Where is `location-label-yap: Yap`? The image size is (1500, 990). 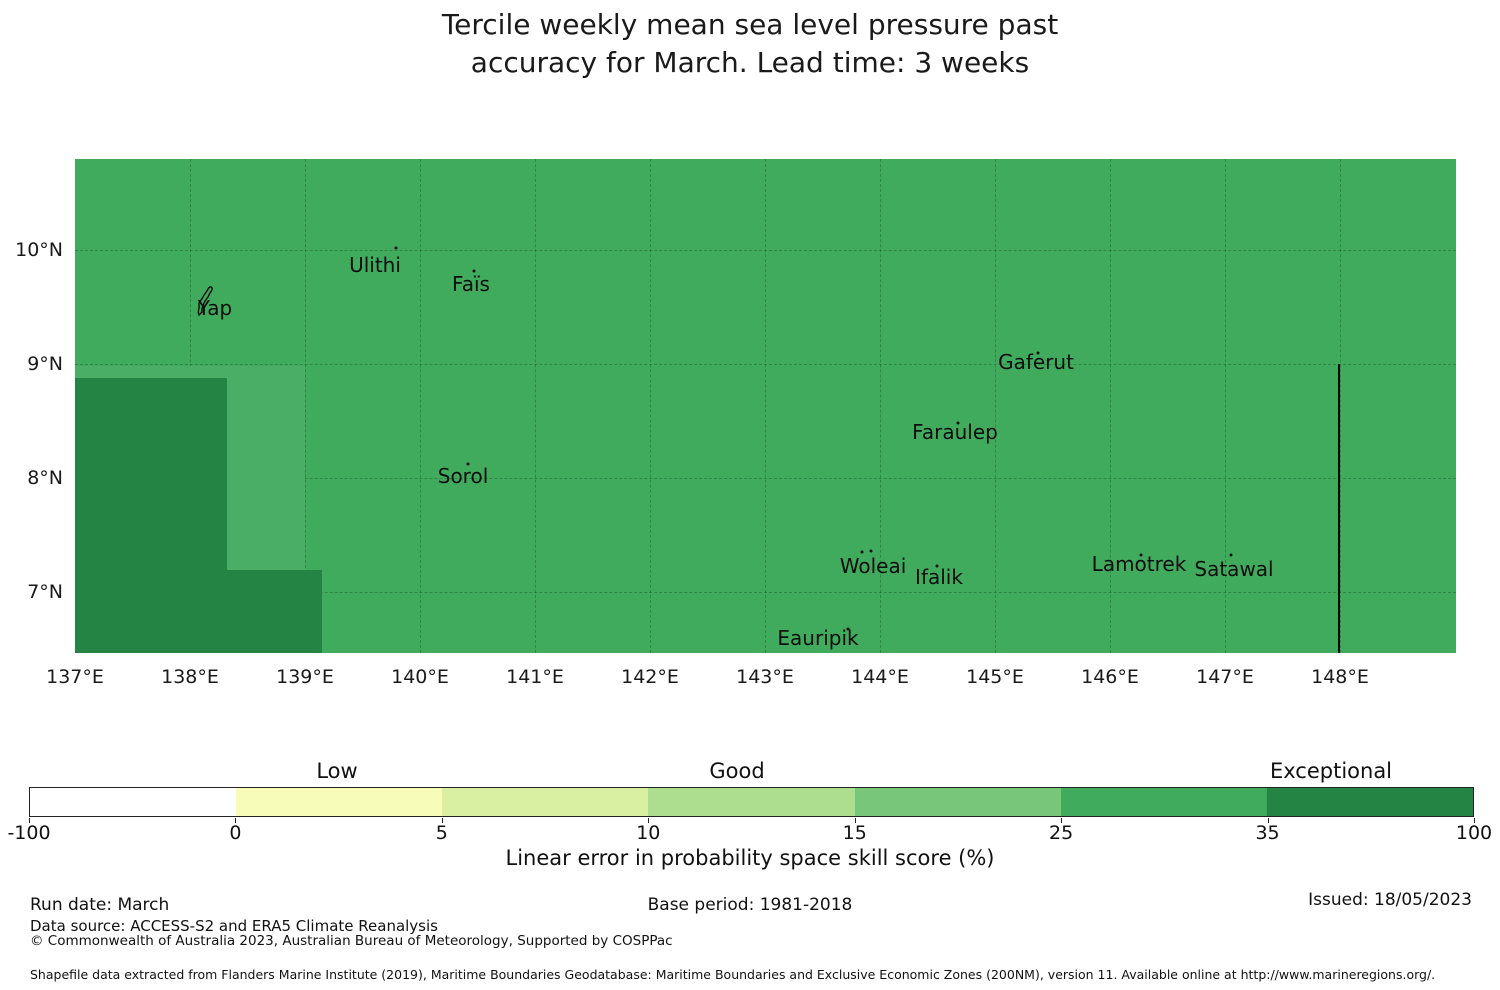 location-label-yap: Yap is located at coordinates (215, 308).